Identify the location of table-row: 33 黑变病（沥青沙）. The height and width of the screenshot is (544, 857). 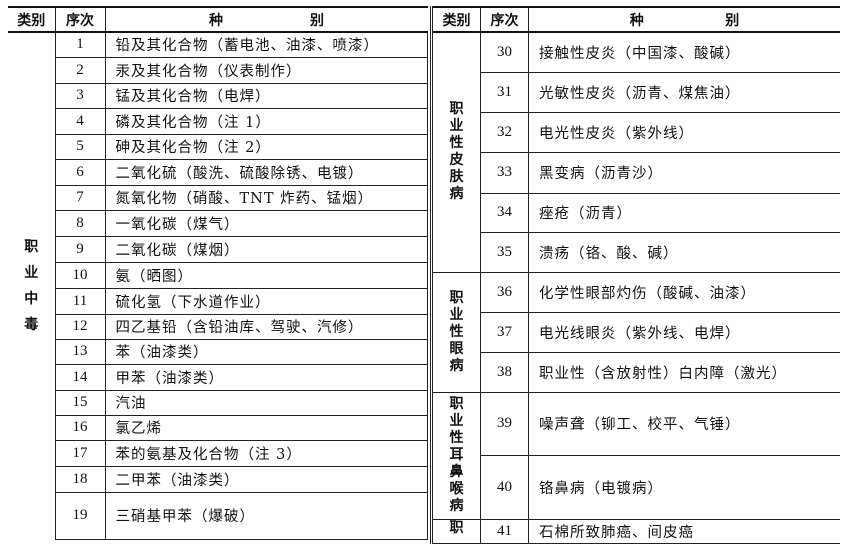
(636, 172).